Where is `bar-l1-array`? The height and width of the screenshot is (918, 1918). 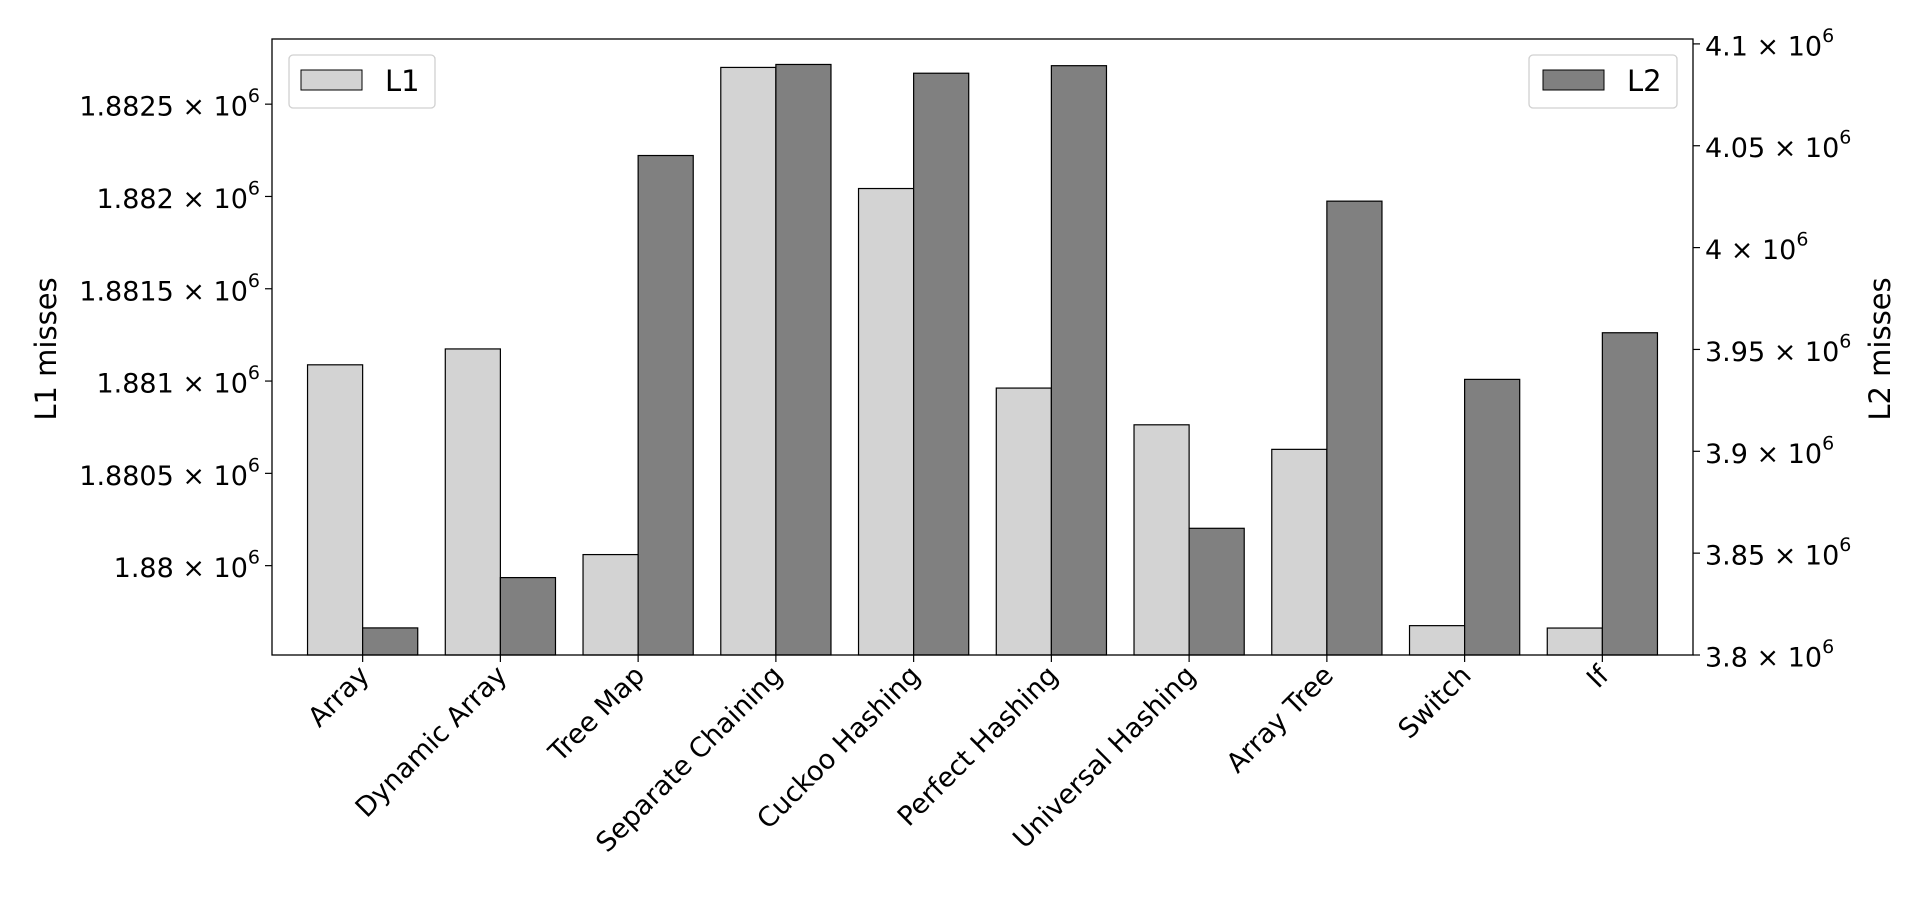
bar-l1-array is located at coordinates (335, 510).